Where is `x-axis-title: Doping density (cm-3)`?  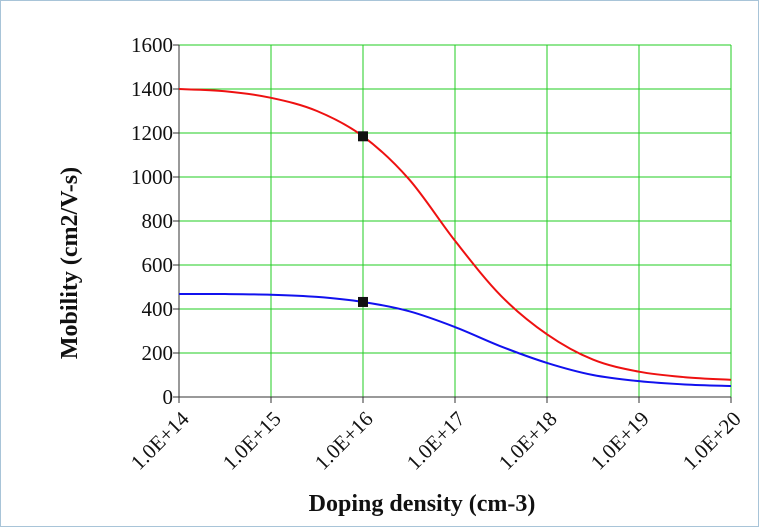
x-axis-title: Doping density (cm-3) is located at coordinates (422, 504).